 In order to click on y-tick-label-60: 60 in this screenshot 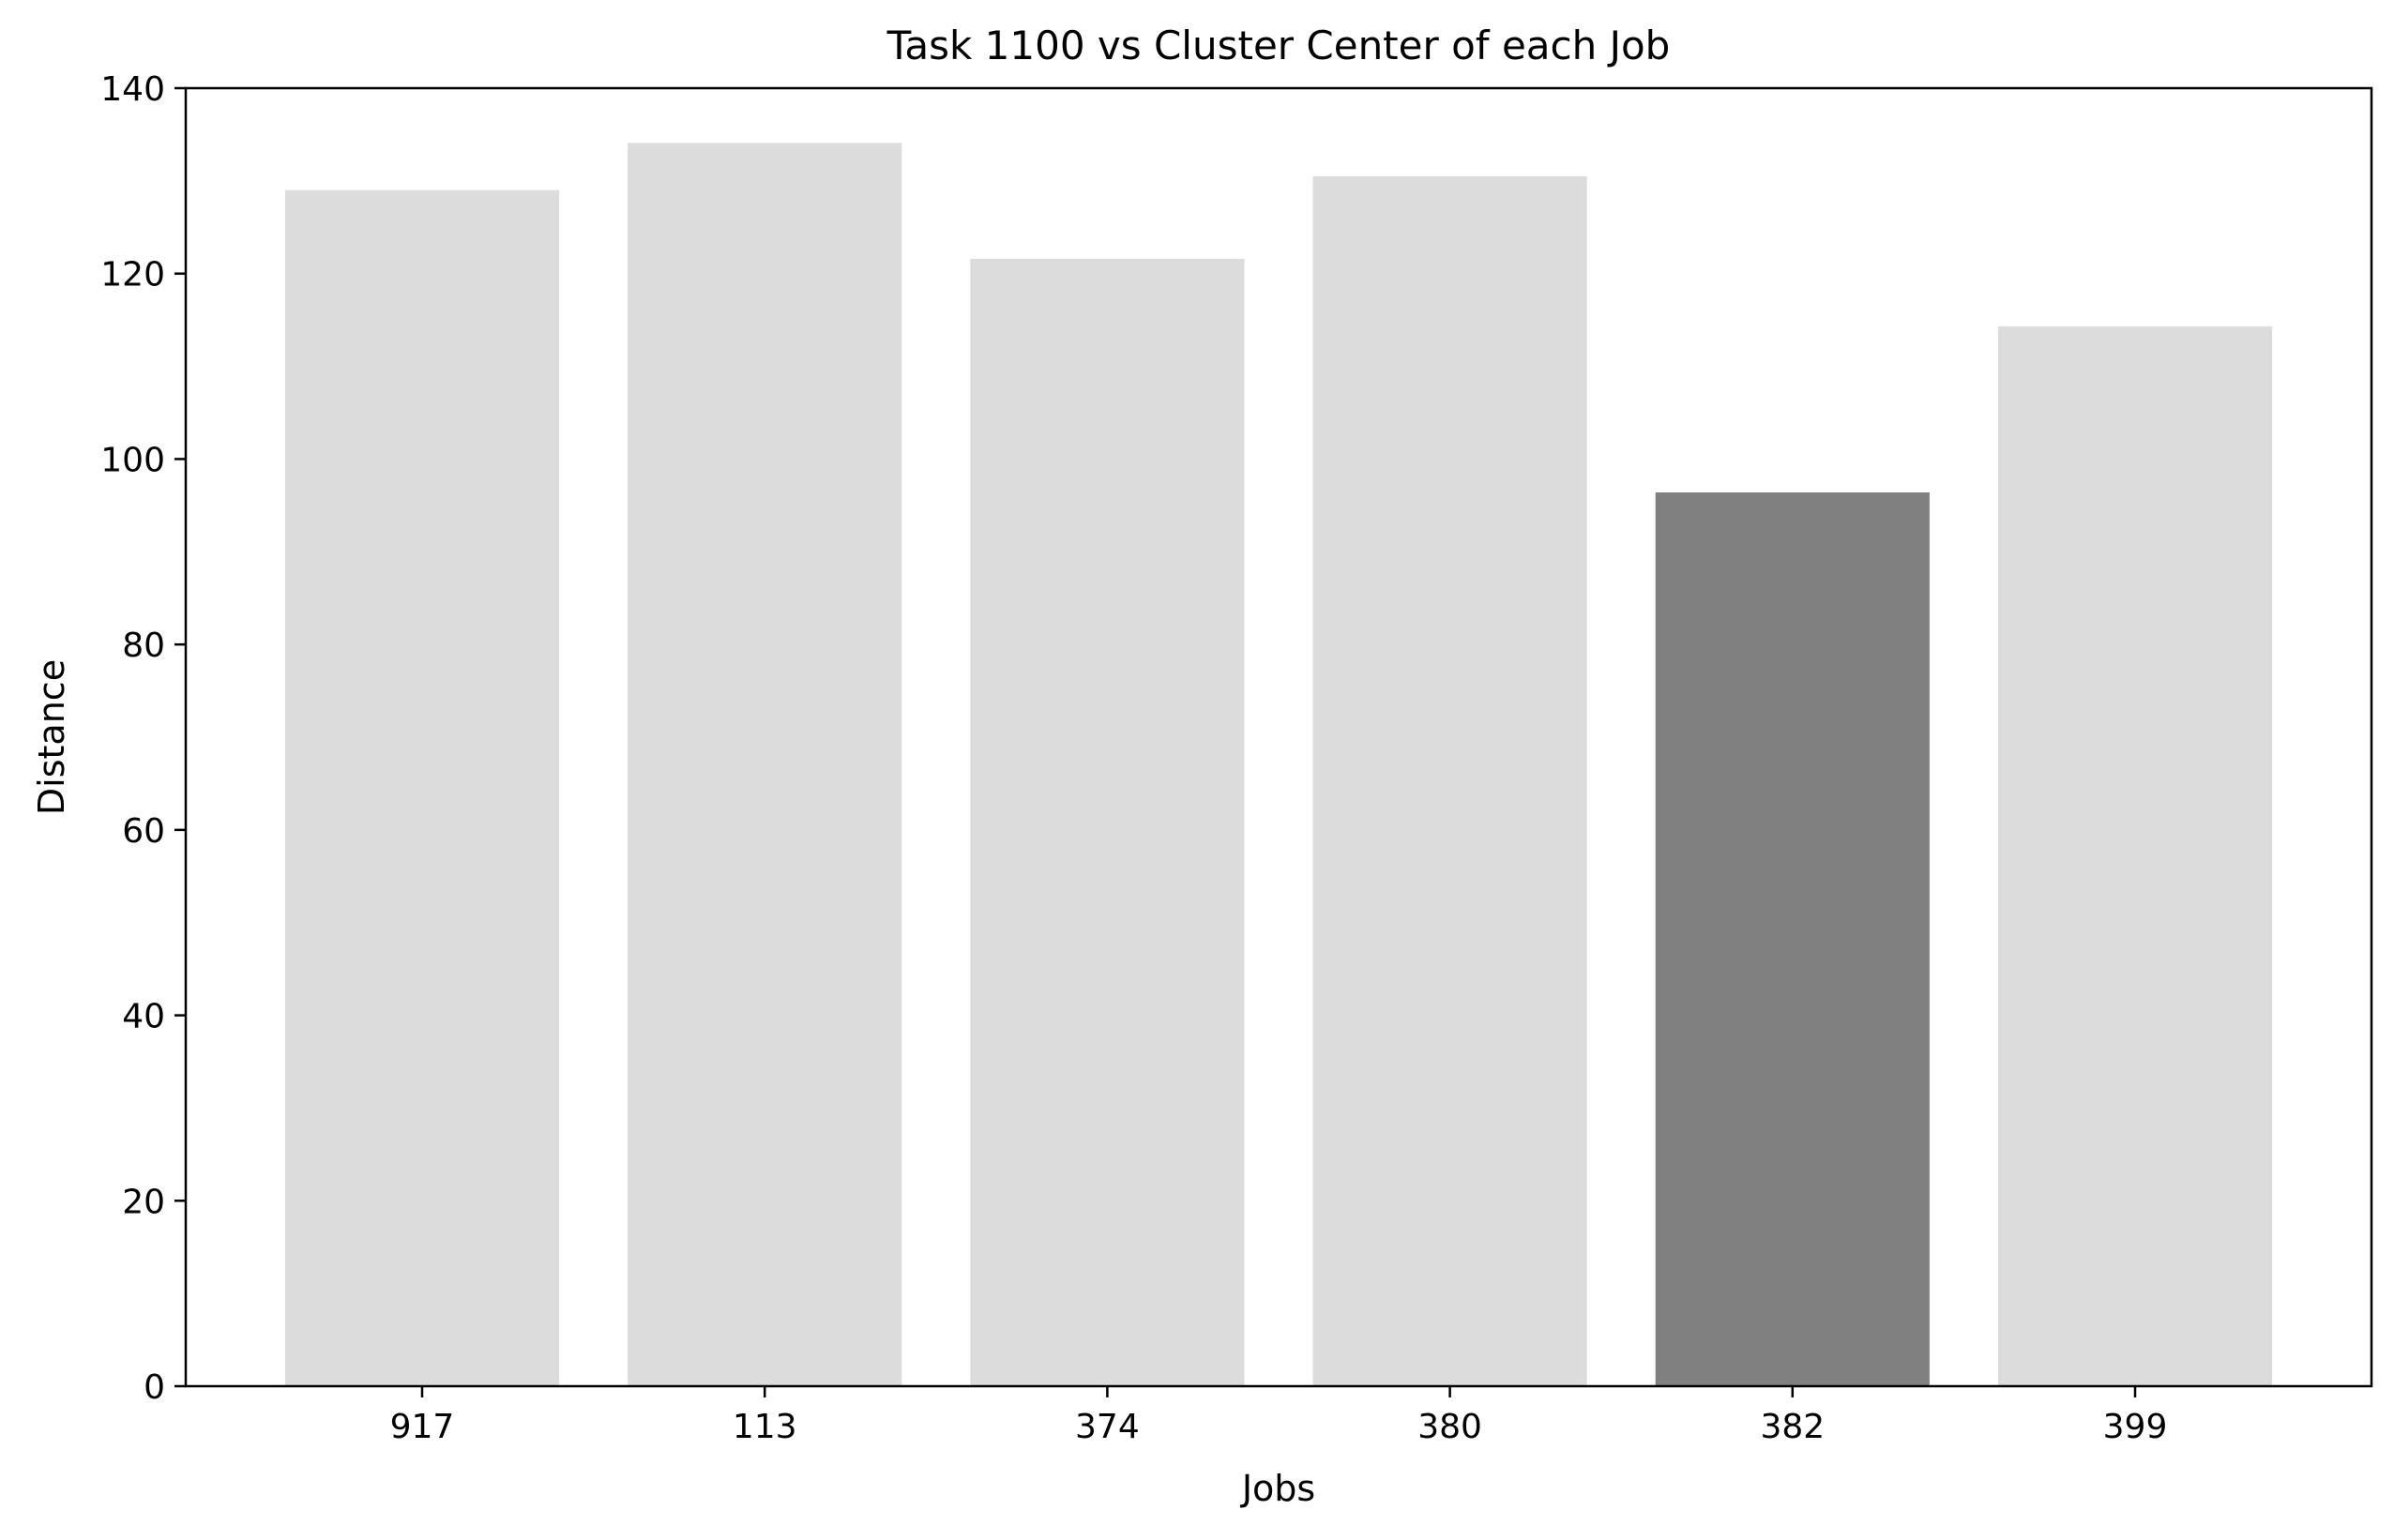, I will do `click(143, 831)`.